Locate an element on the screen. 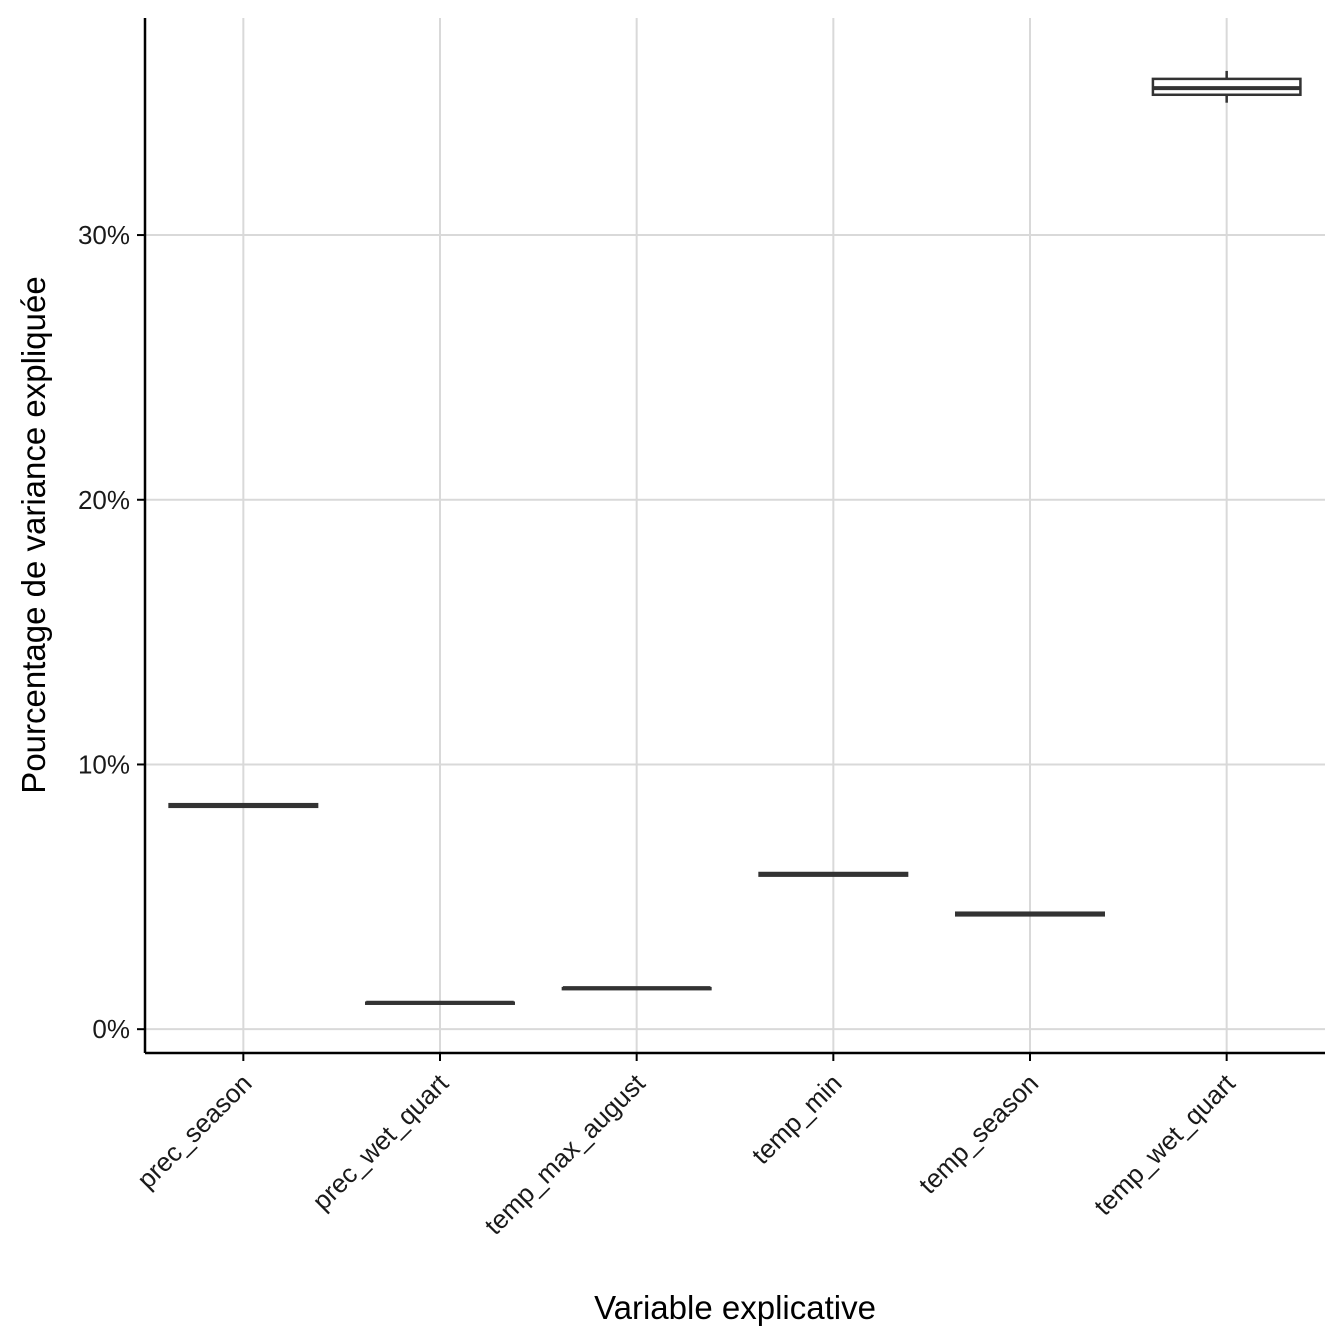 The height and width of the screenshot is (1344, 1344). x-tick-label: temp_wet_quart is located at coordinates (1165, 1144).